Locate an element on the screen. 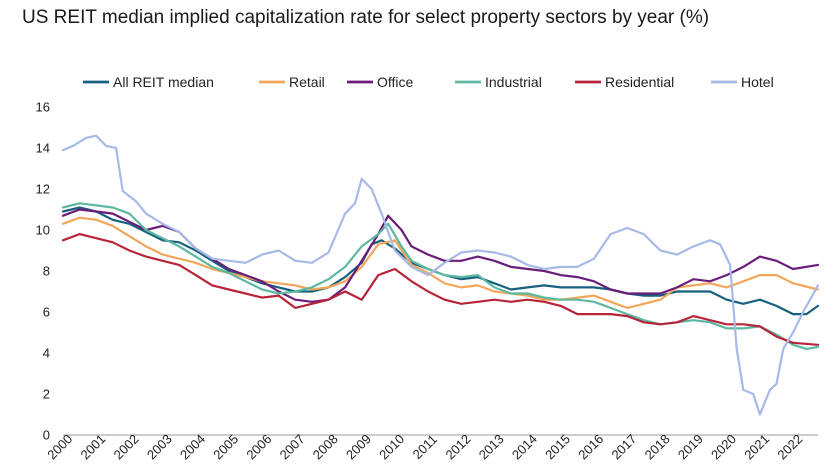 Image resolution: width=834 pixels, height=465 pixels. y-tick-label: 8 is located at coordinates (46, 271).